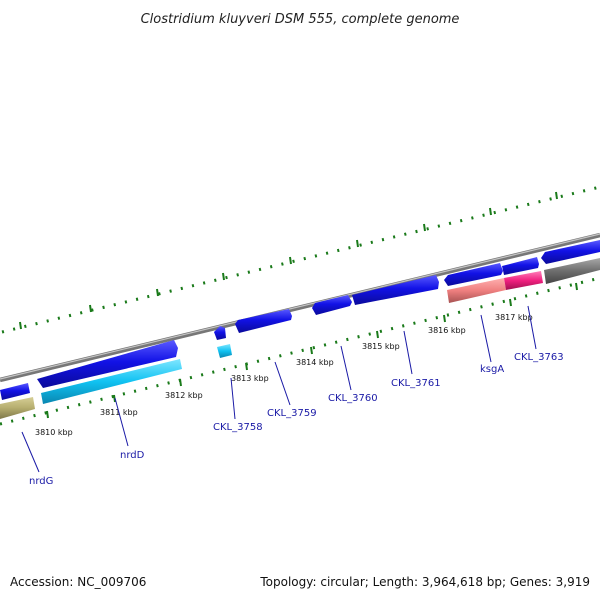 Image resolution: width=600 pixels, height=600 pixels. What do you see at coordinates (514, 317) in the screenshot?
I see `tick-label: 3817 kbp` at bounding box center [514, 317].